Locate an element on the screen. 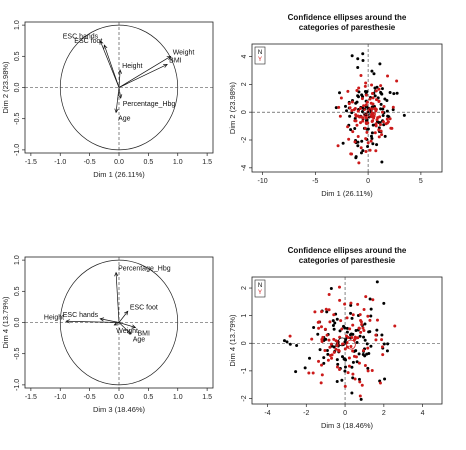 The height and width of the screenshot is (450, 466). x-tick-label: 2 is located at coordinates (384, 413).